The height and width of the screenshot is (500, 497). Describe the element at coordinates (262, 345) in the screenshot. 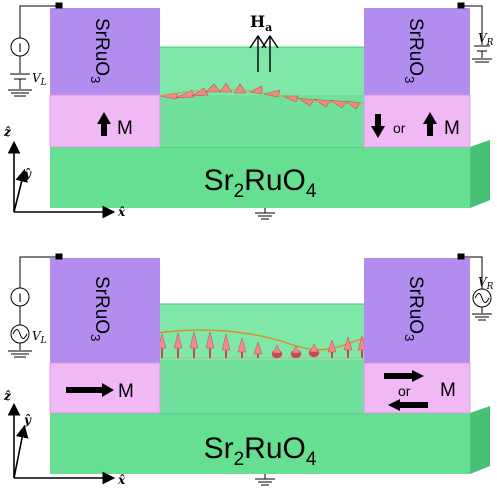

I see `spin-arrows` at that location.